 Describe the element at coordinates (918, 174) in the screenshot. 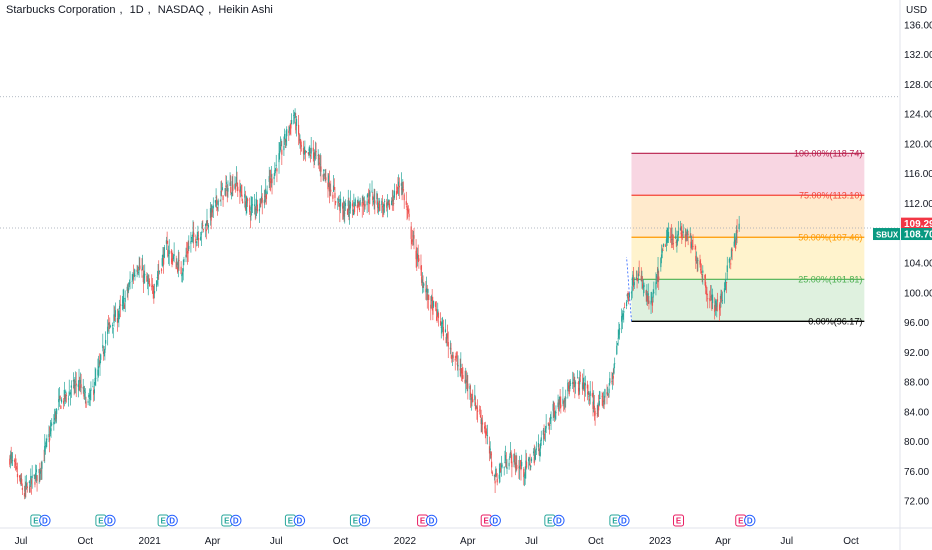

I see `y-tick-label: 116.00` at that location.